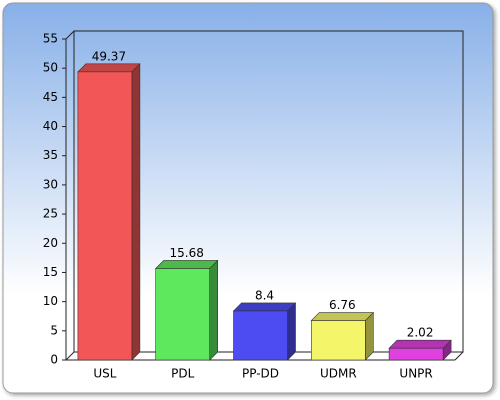 This screenshot has height=400, width=500. What do you see at coordinates (420, 333) in the screenshot?
I see `data-label: 2.02` at bounding box center [420, 333].